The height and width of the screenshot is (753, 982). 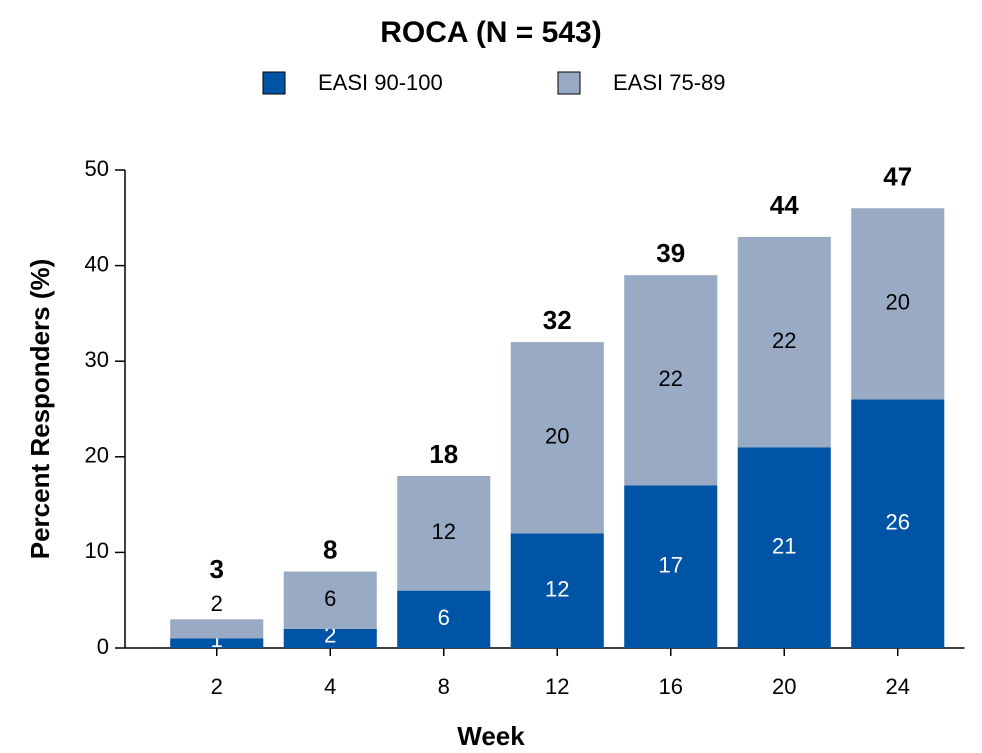 I want to click on x-tick-label: 16, so click(x=671, y=686).